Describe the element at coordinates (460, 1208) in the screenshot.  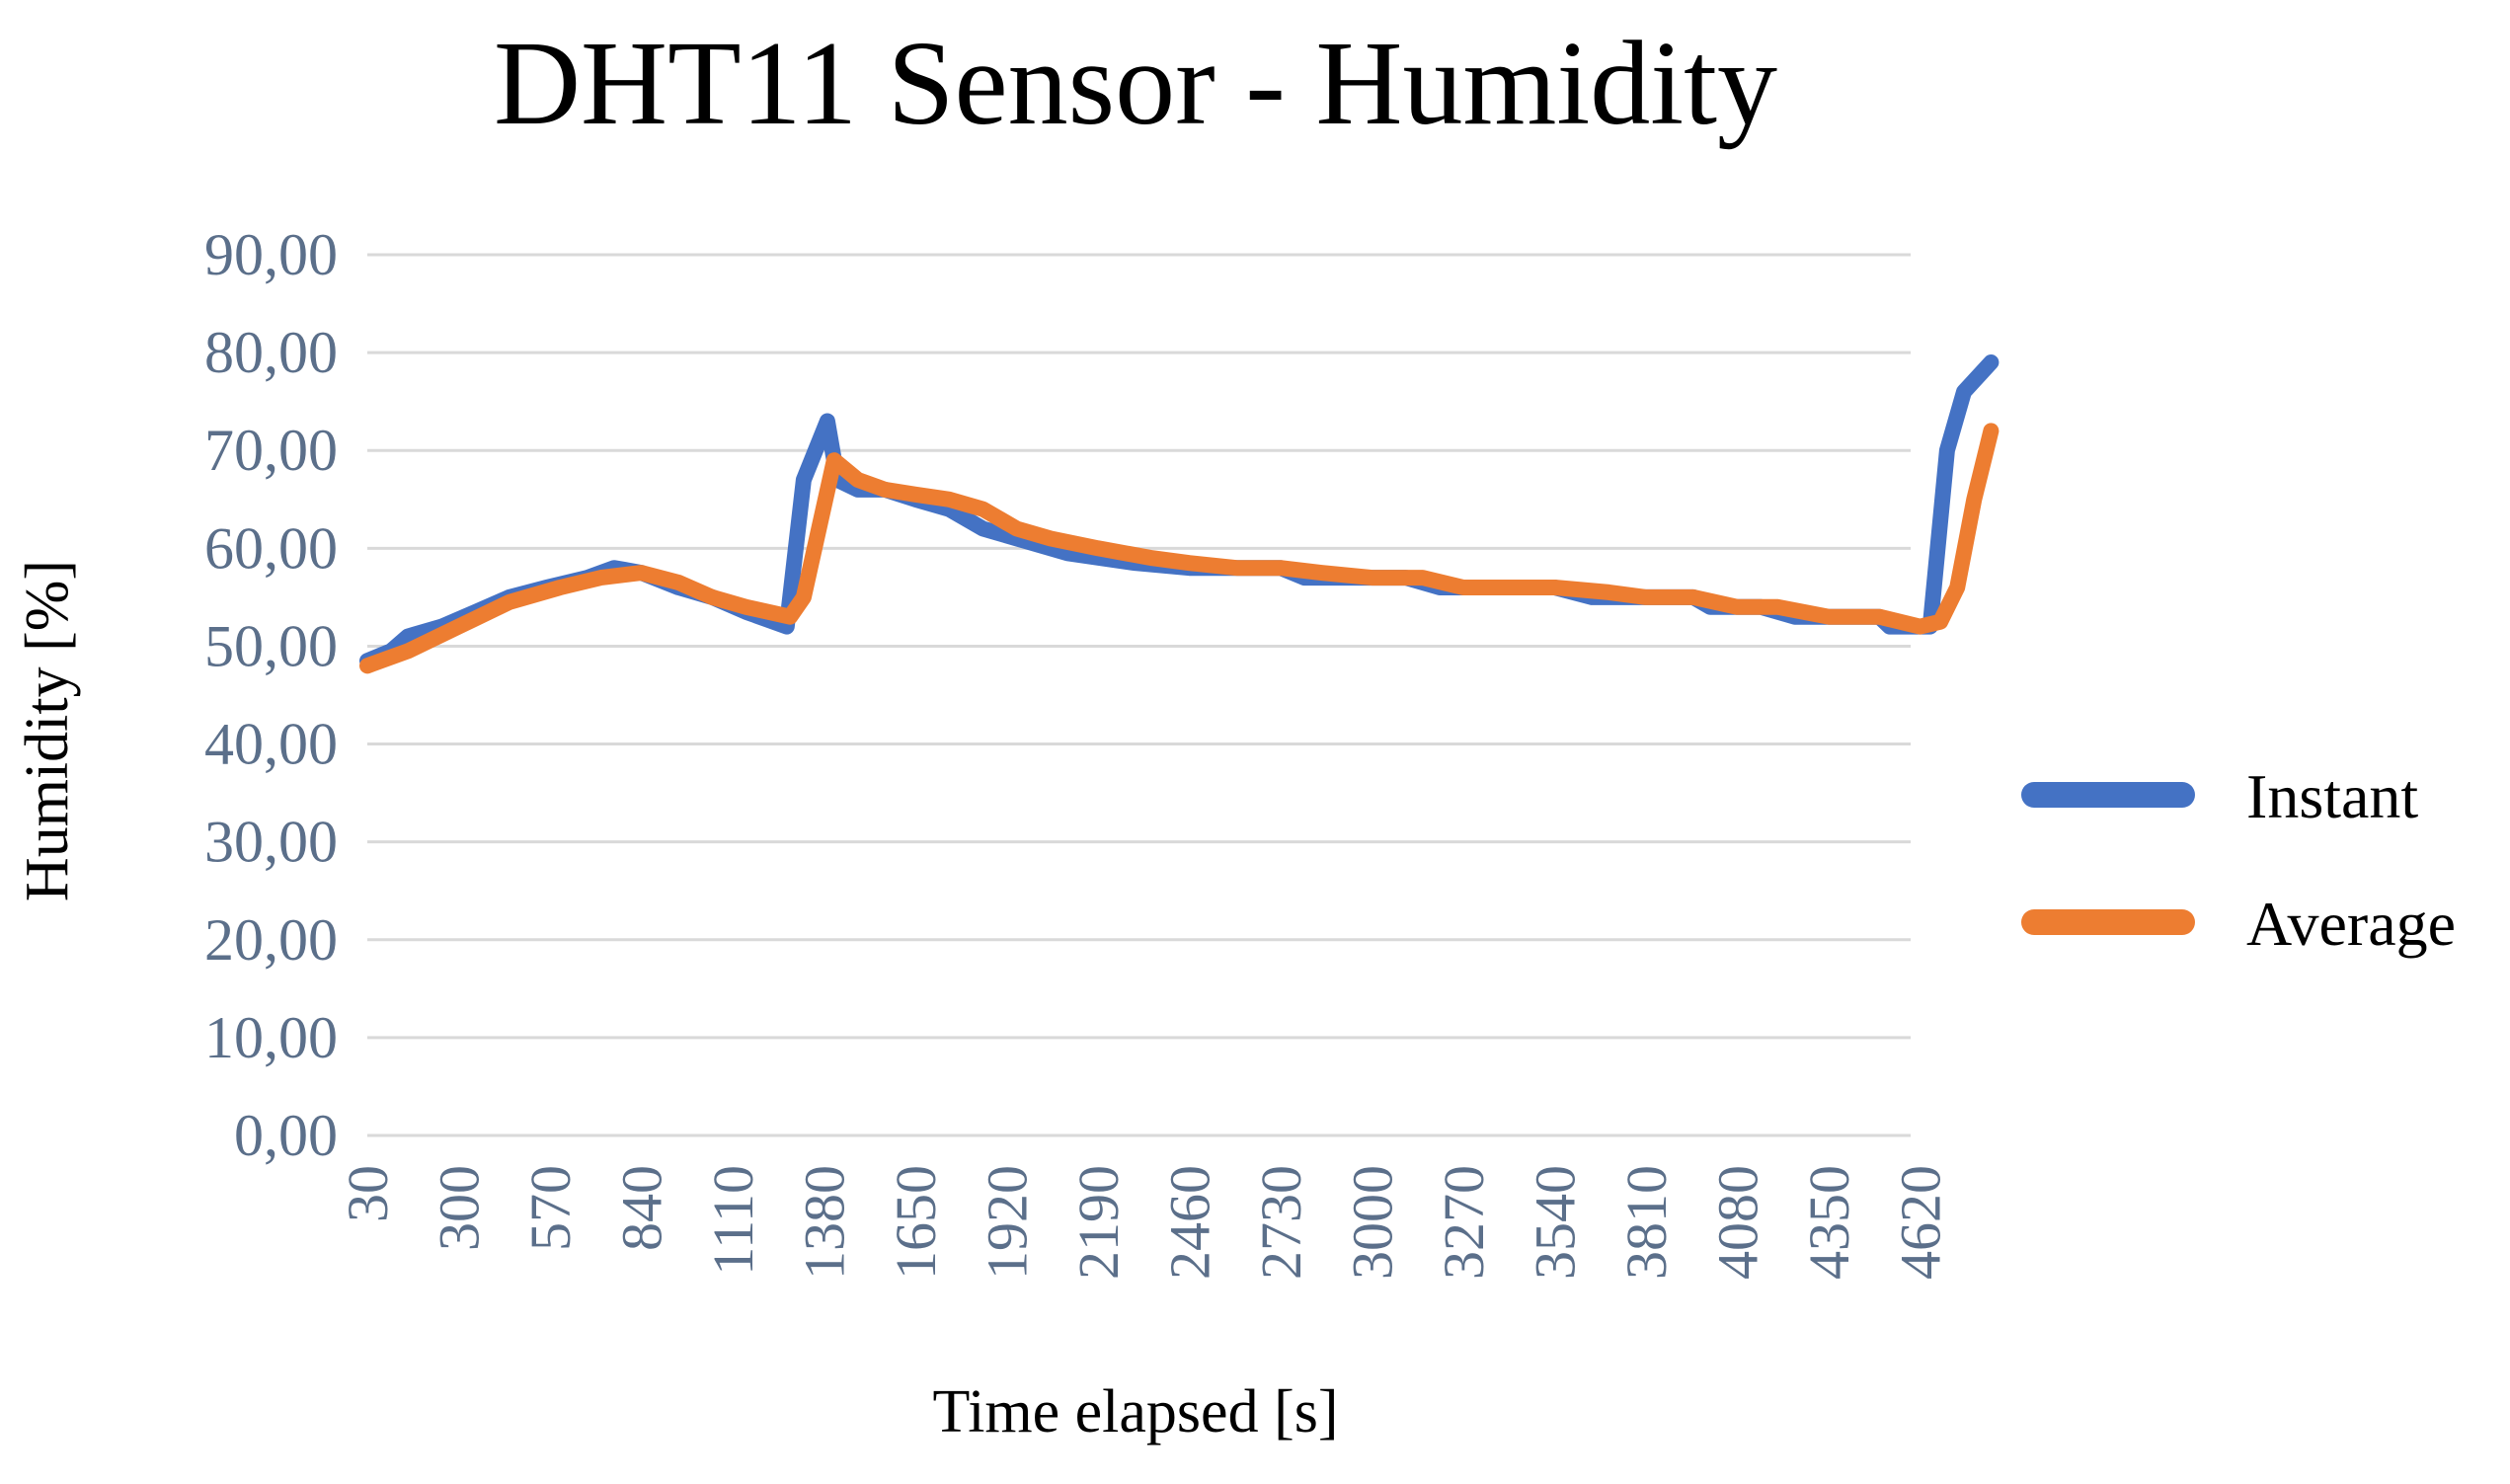
I see `x-tick-label: 300` at that location.